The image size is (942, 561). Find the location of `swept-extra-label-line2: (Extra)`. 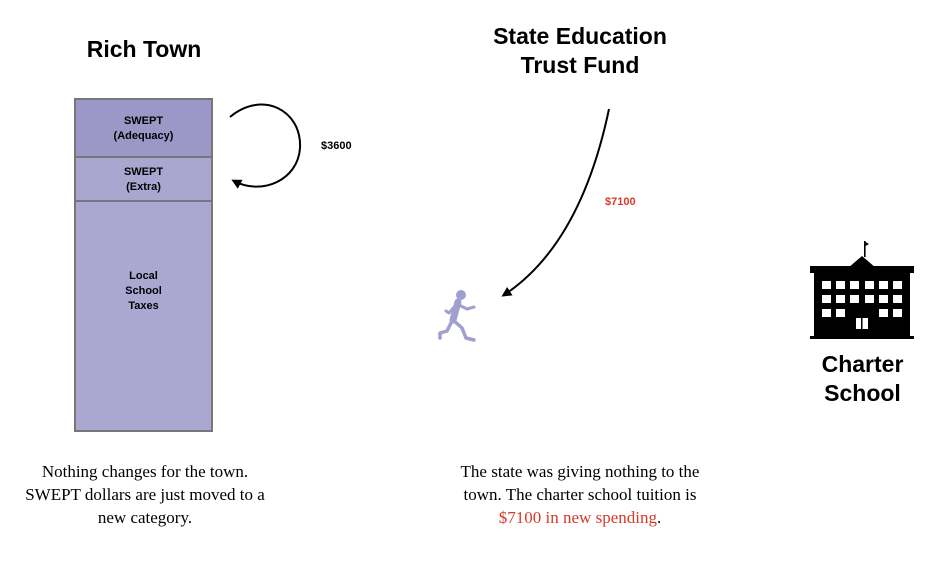

swept-extra-label-line2: (Extra) is located at coordinates (143, 187).